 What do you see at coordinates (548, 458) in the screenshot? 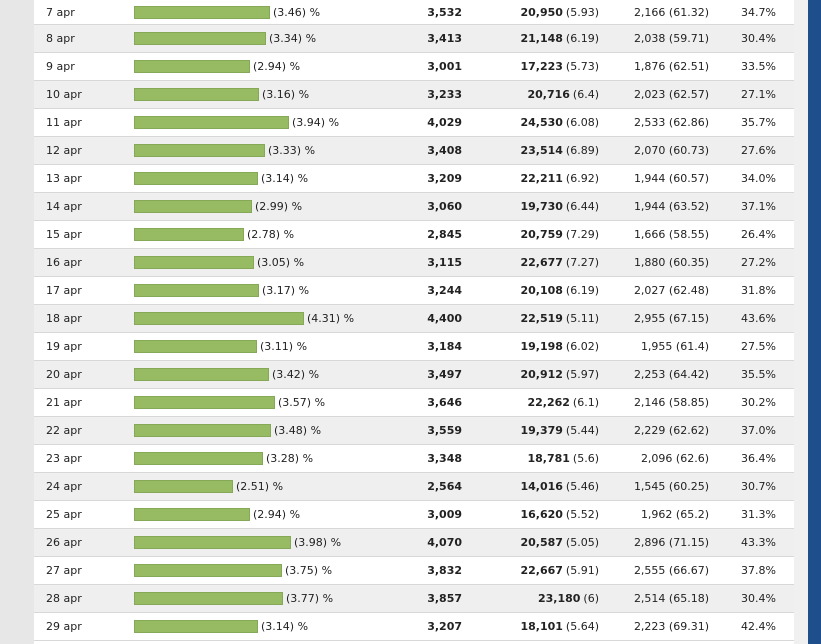
I see `pageviews-value: 18,781` at bounding box center [548, 458].